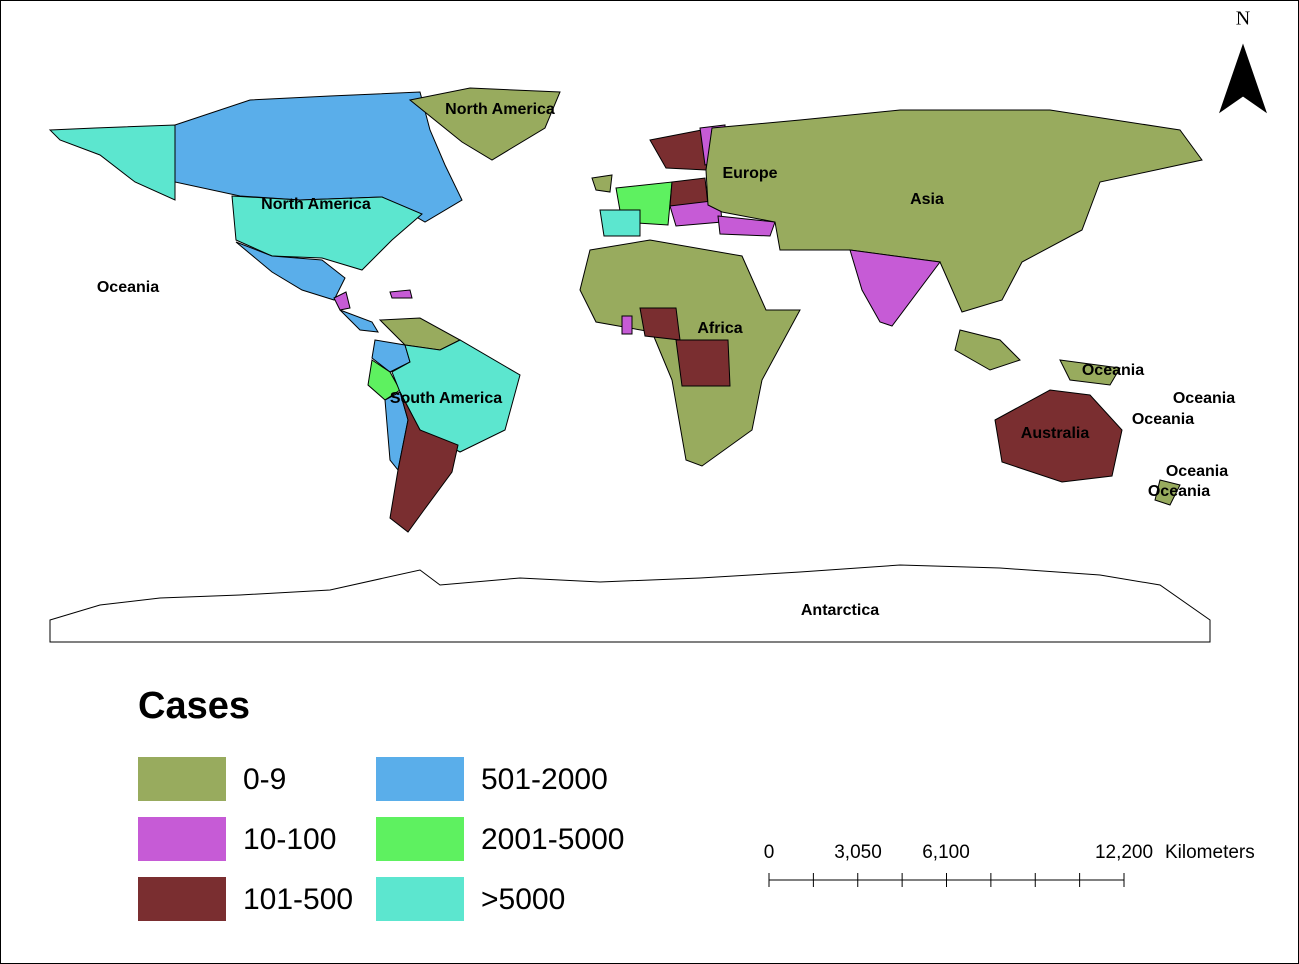  Describe the element at coordinates (1124, 852) in the screenshot. I see `scale-label: 12,200` at that location.